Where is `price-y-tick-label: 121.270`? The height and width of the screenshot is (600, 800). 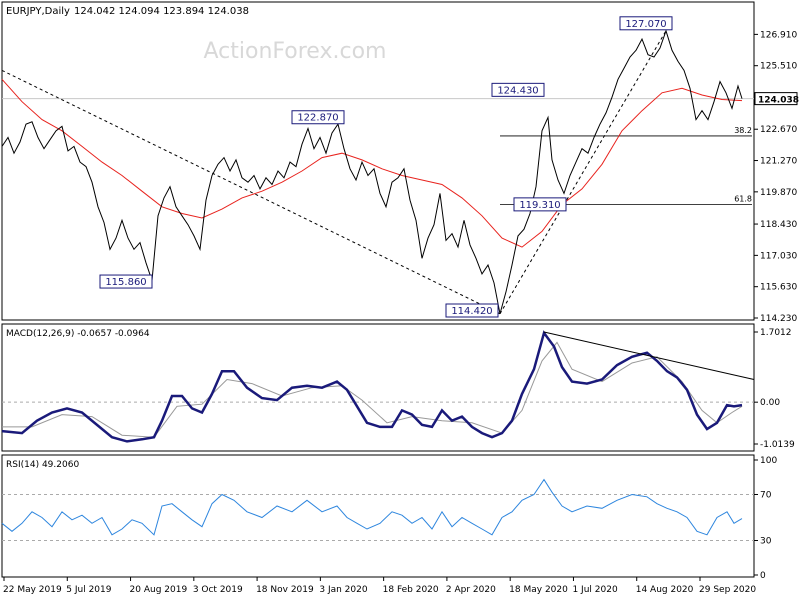 price-y-tick-label: 121.270 is located at coordinates (778, 162).